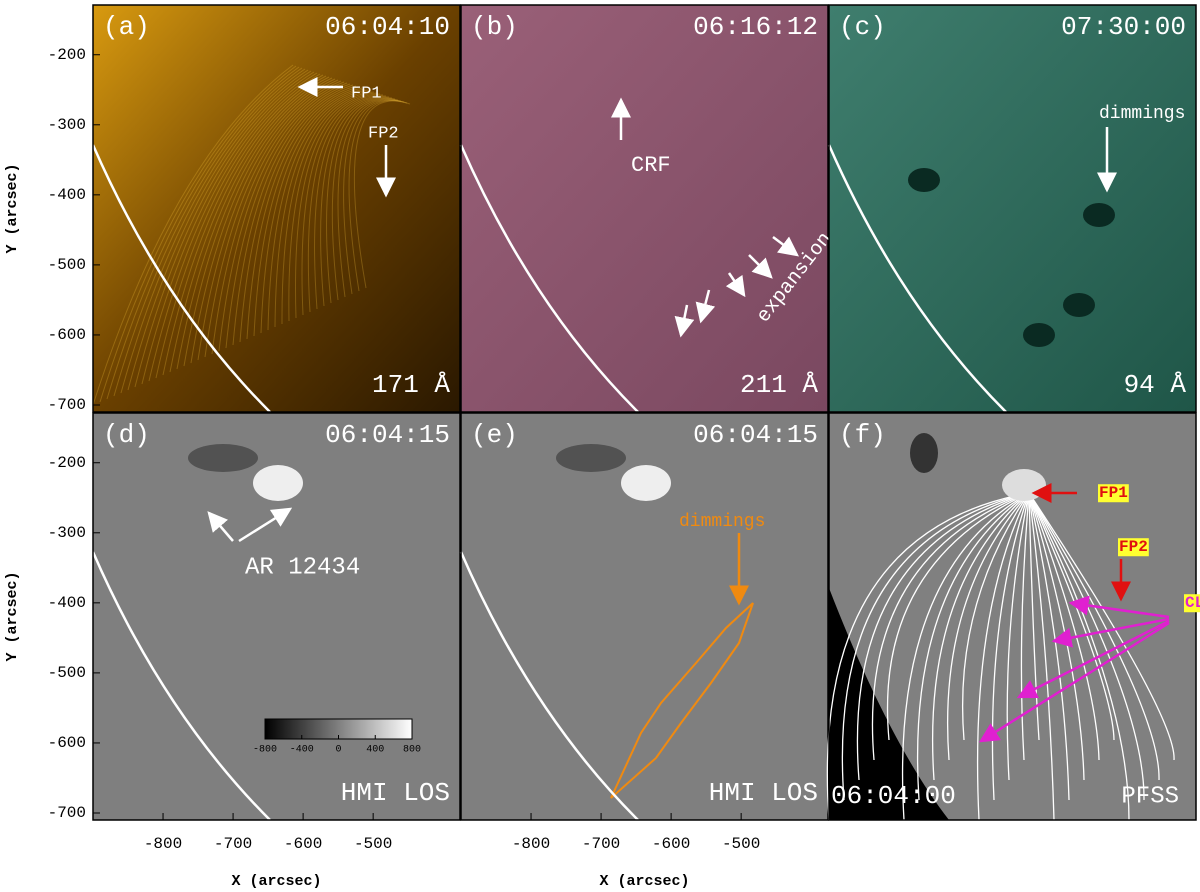 Image resolution: width=1200 pixels, height=892 pixels. What do you see at coordinates (755, 27) in the screenshot?
I see `panel-time: 06:16:12` at bounding box center [755, 27].